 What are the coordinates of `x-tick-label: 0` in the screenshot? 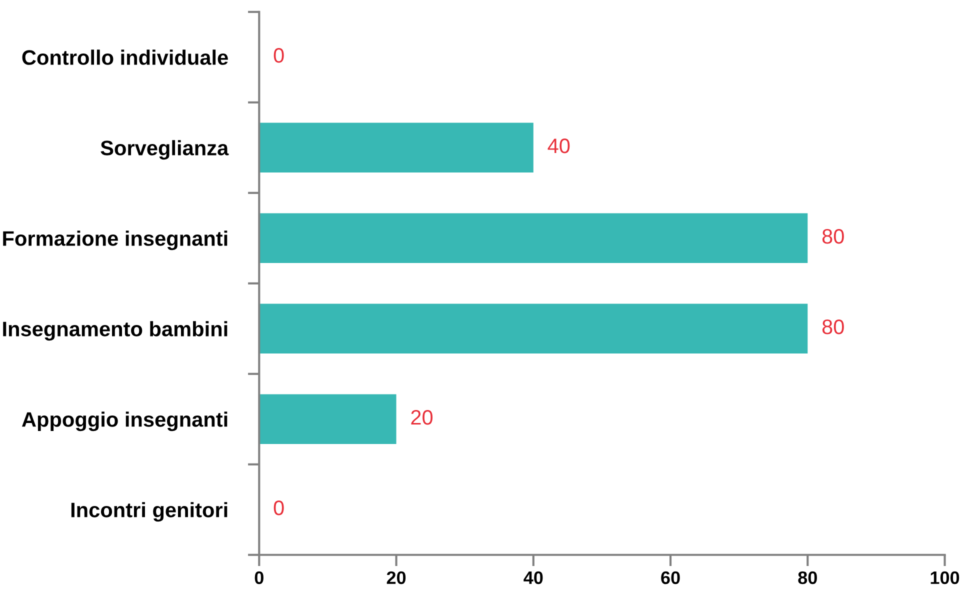 It's located at (259, 577).